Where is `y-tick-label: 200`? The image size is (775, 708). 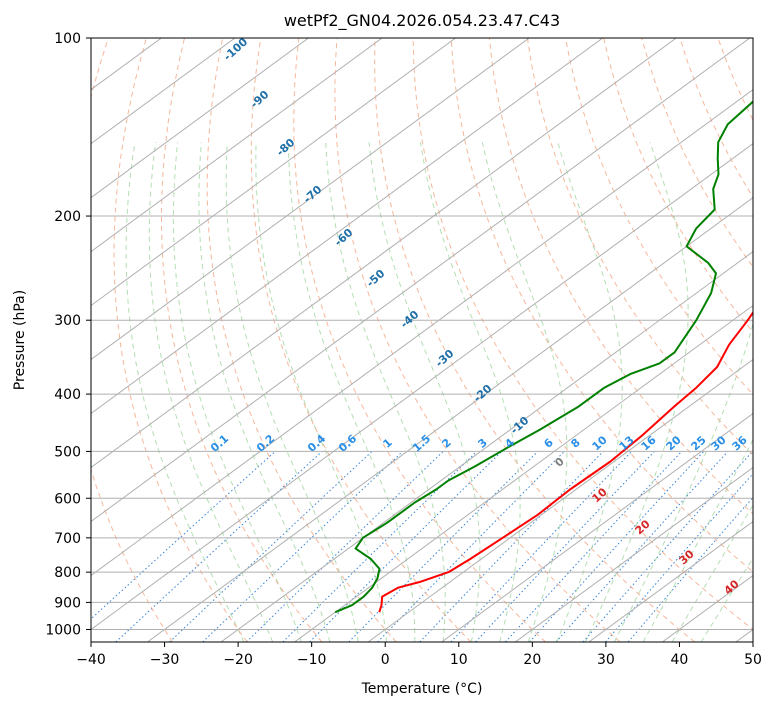
y-tick-label: 200 is located at coordinates (67, 217).